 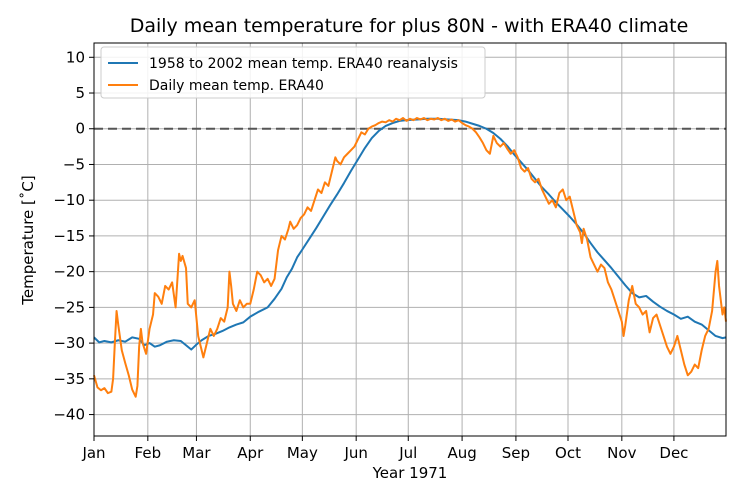 I want to click on x-tick-label: Dec, so click(x=673, y=453).